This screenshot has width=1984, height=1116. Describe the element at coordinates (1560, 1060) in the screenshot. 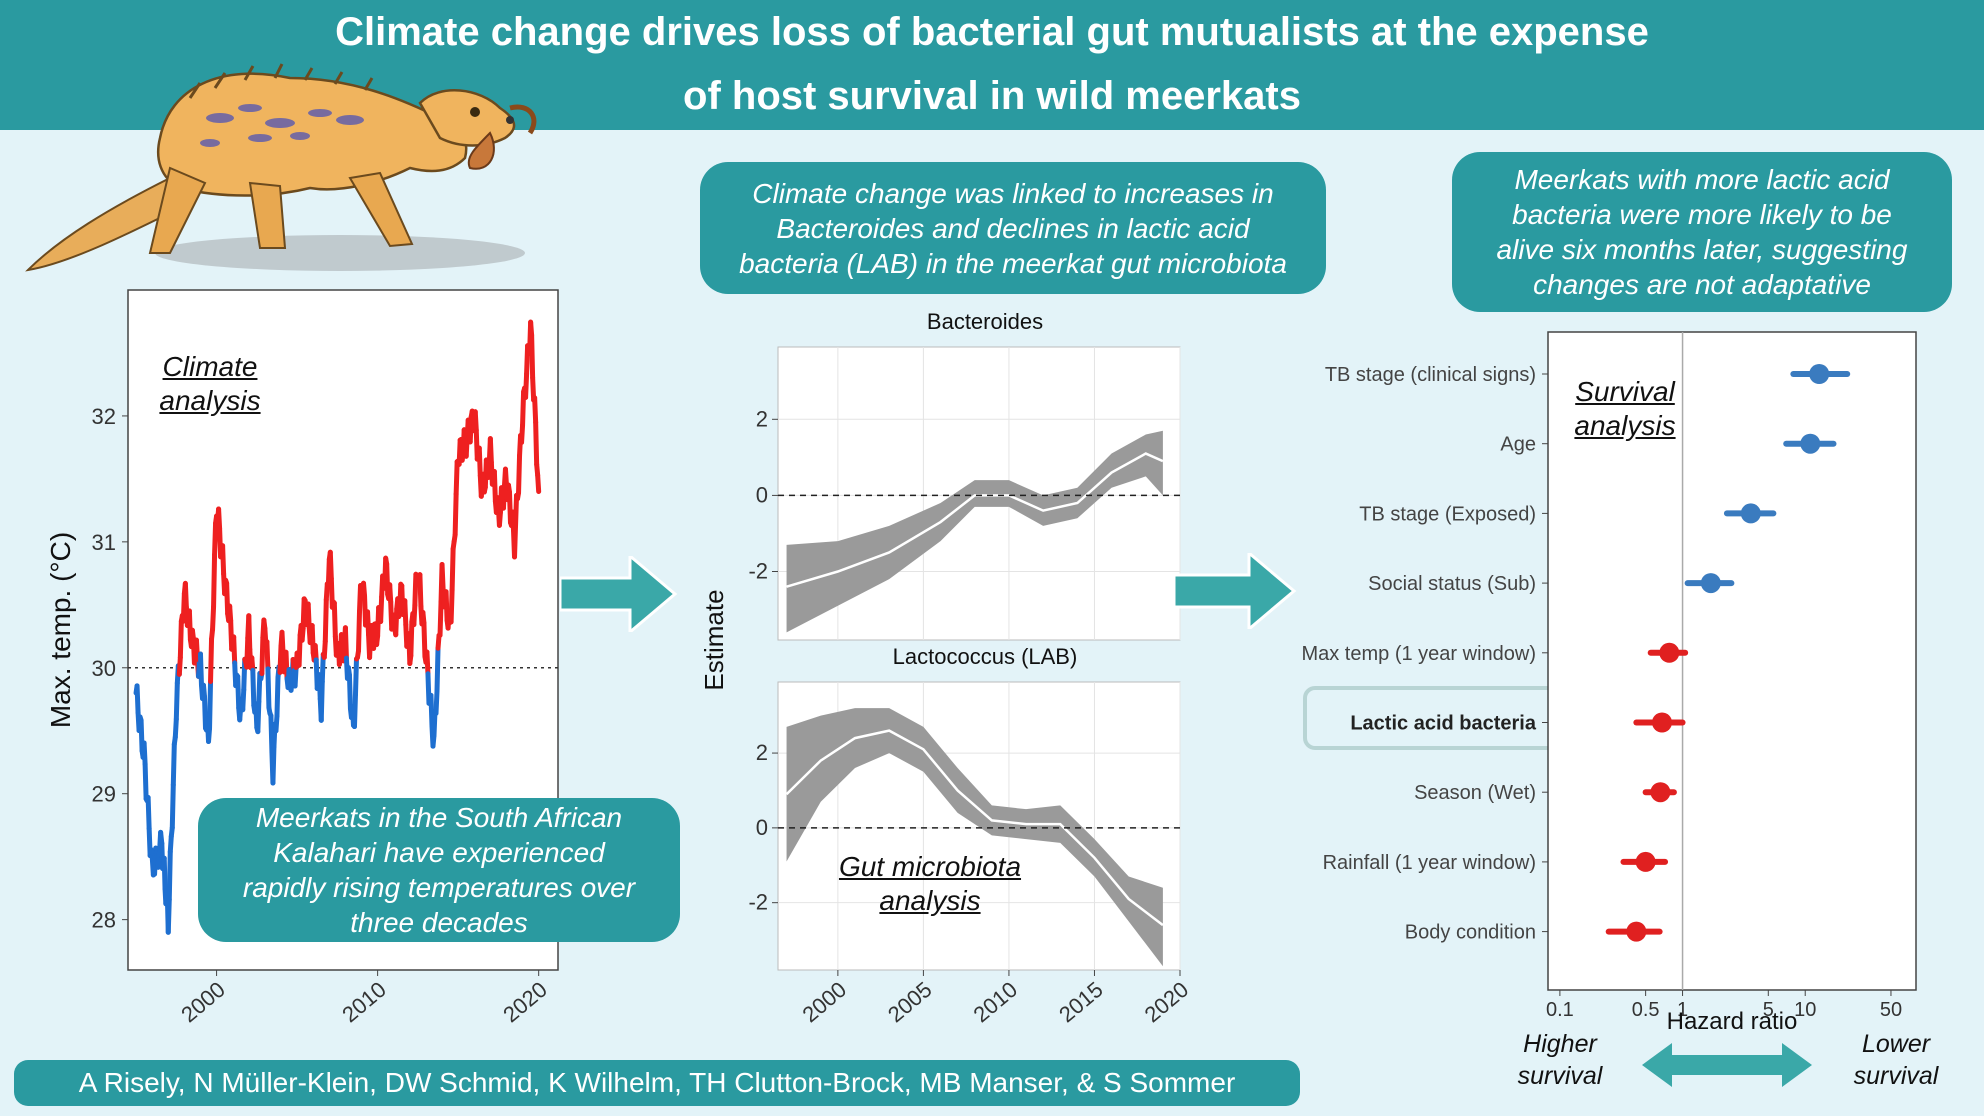

I see `higher-survival-label: Higher survival` at that location.